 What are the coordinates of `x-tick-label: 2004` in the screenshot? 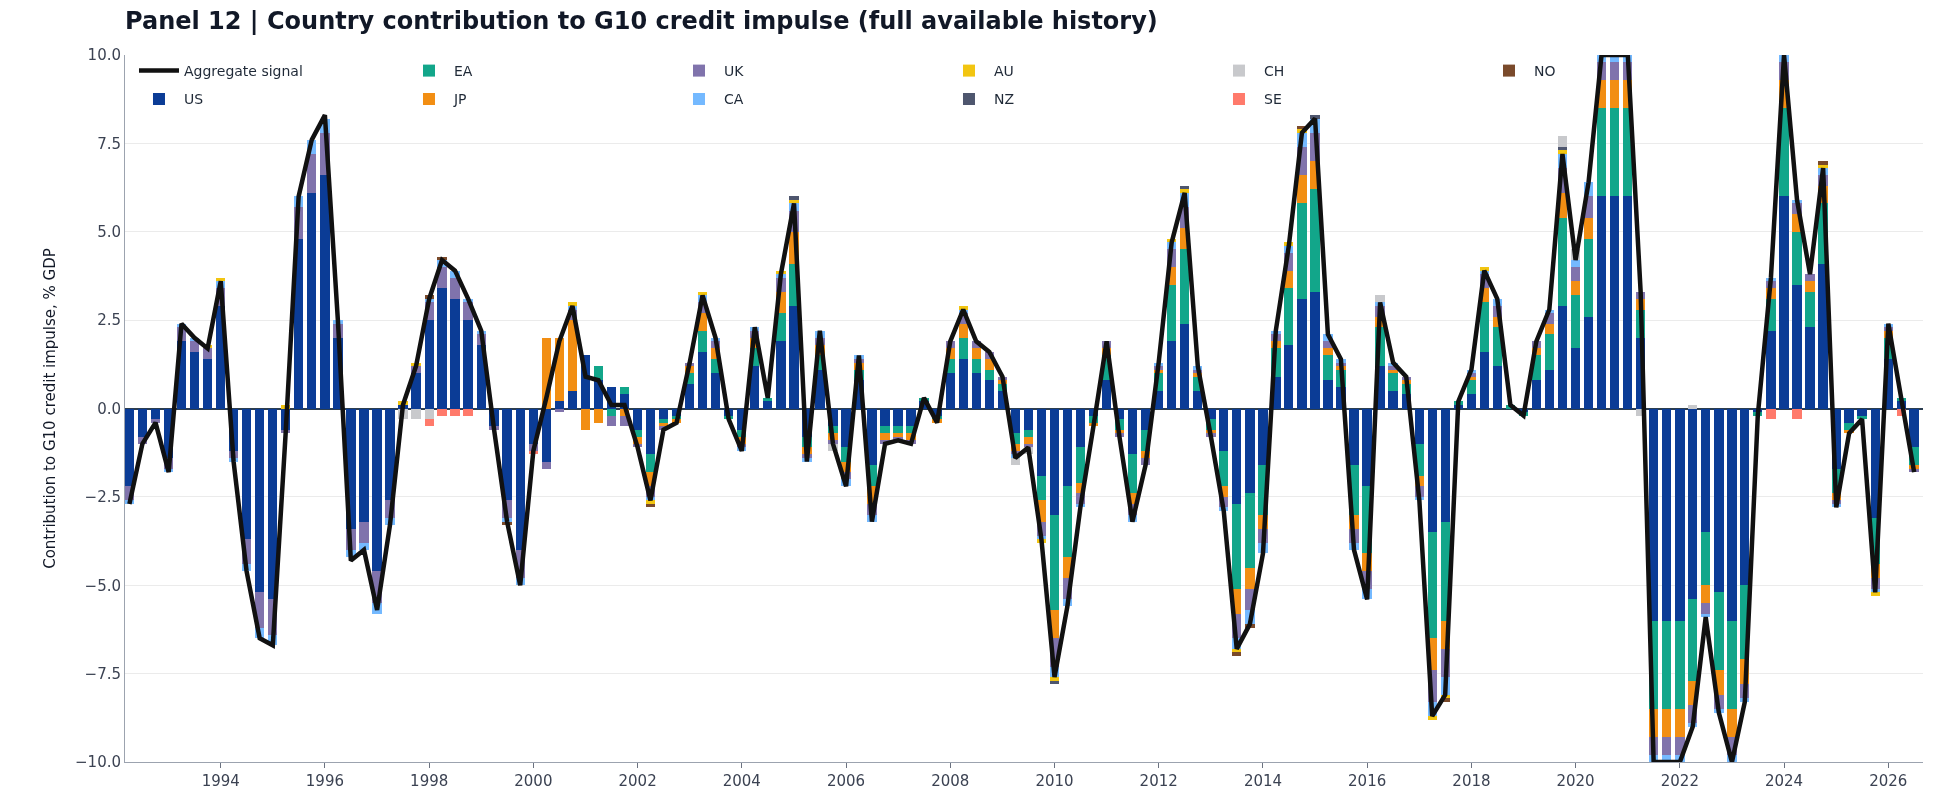 It's located at (741, 781).